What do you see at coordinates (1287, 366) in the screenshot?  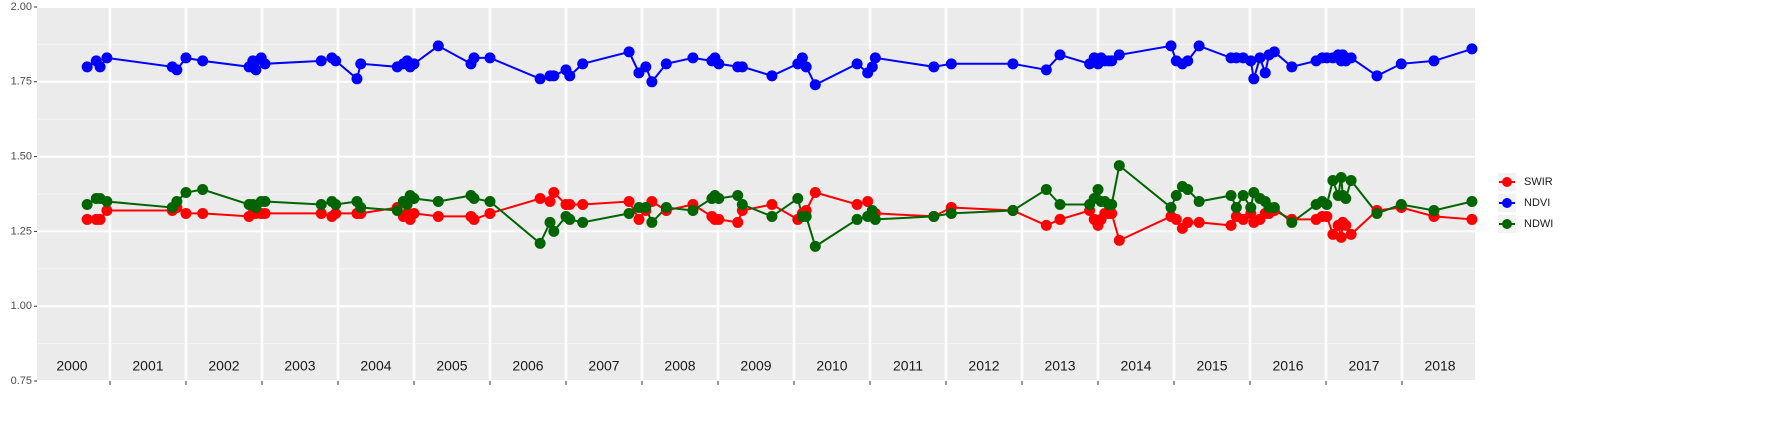 I see `year-label: 2016` at bounding box center [1287, 366].